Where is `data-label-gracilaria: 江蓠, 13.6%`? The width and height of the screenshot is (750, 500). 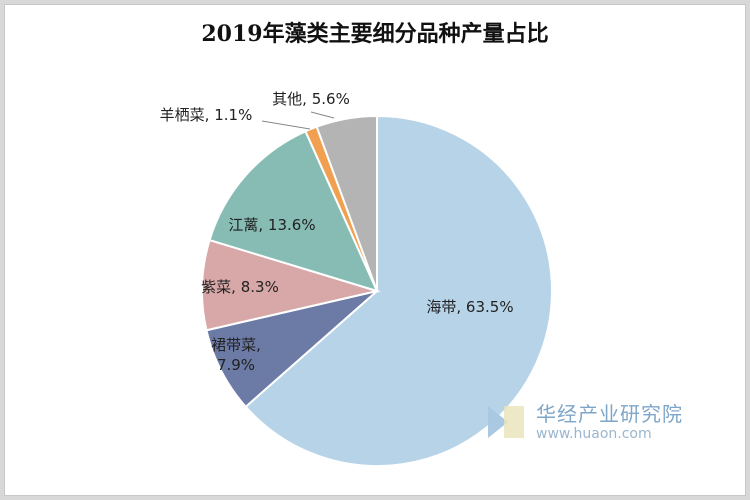 data-label-gracilaria: 江蓠, 13.6% is located at coordinates (271, 225).